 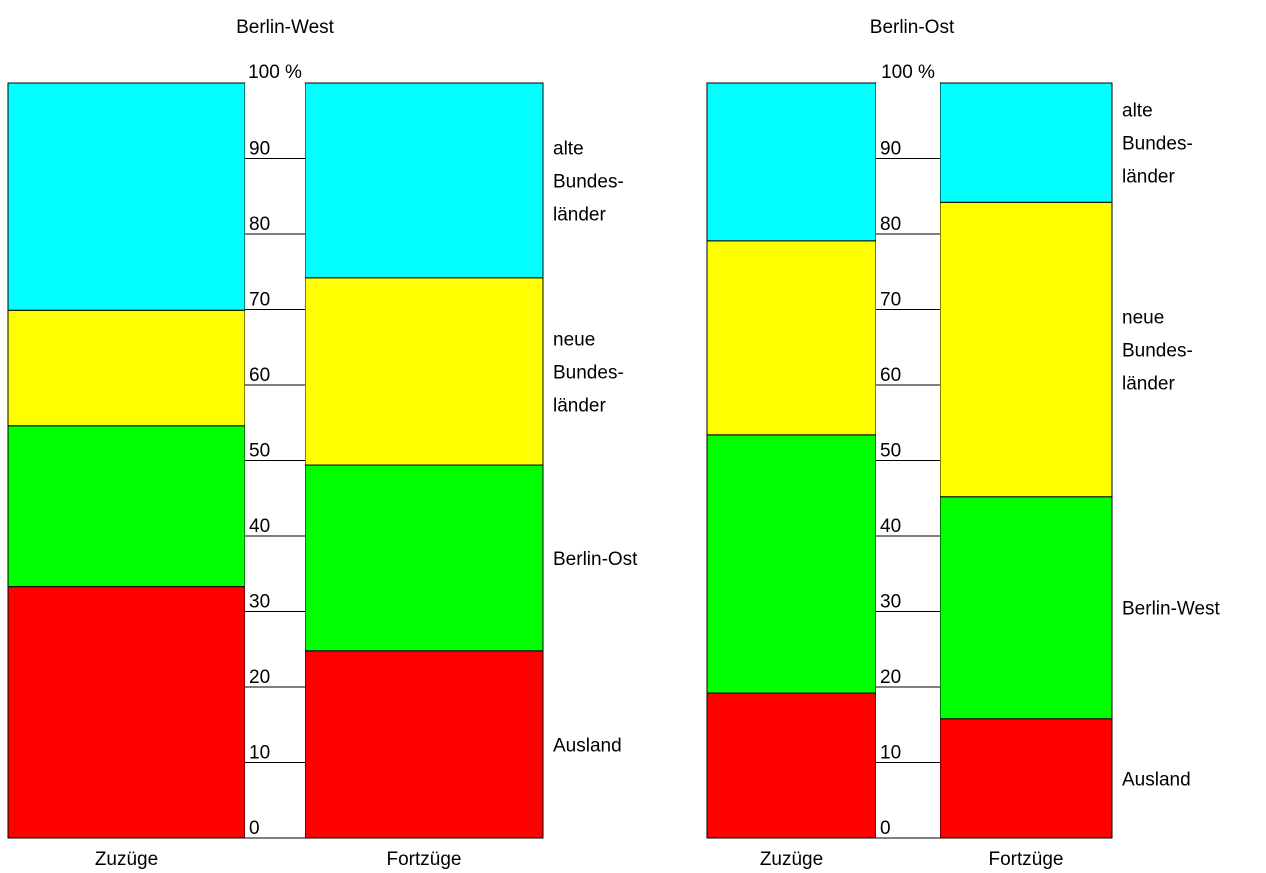 I want to click on chart-title: Berlin-Ost, so click(x=912, y=27).